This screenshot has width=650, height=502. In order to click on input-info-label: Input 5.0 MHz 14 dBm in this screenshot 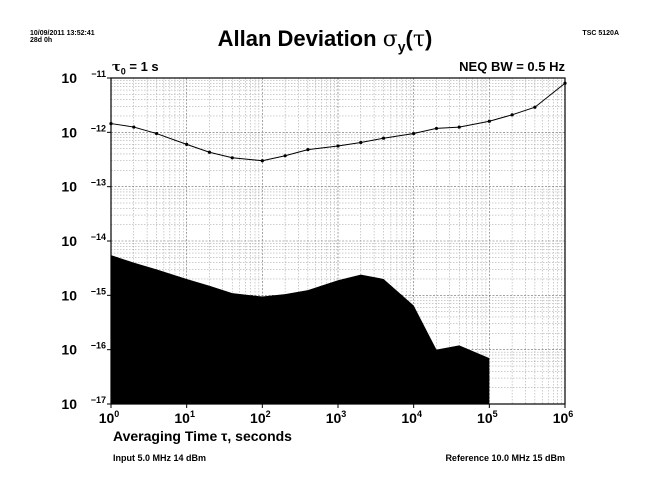, I will do `click(160, 458)`.